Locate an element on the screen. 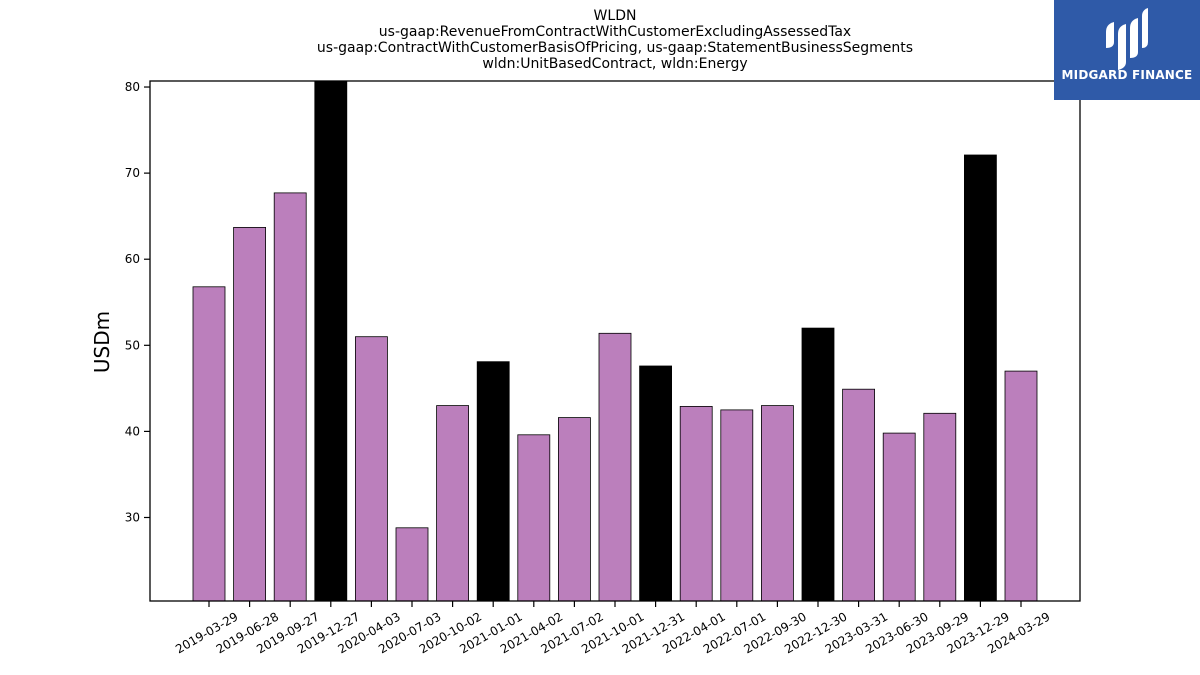 This screenshot has width=1200, height=675. midgard-logo-icon is located at coordinates (1127, 39).